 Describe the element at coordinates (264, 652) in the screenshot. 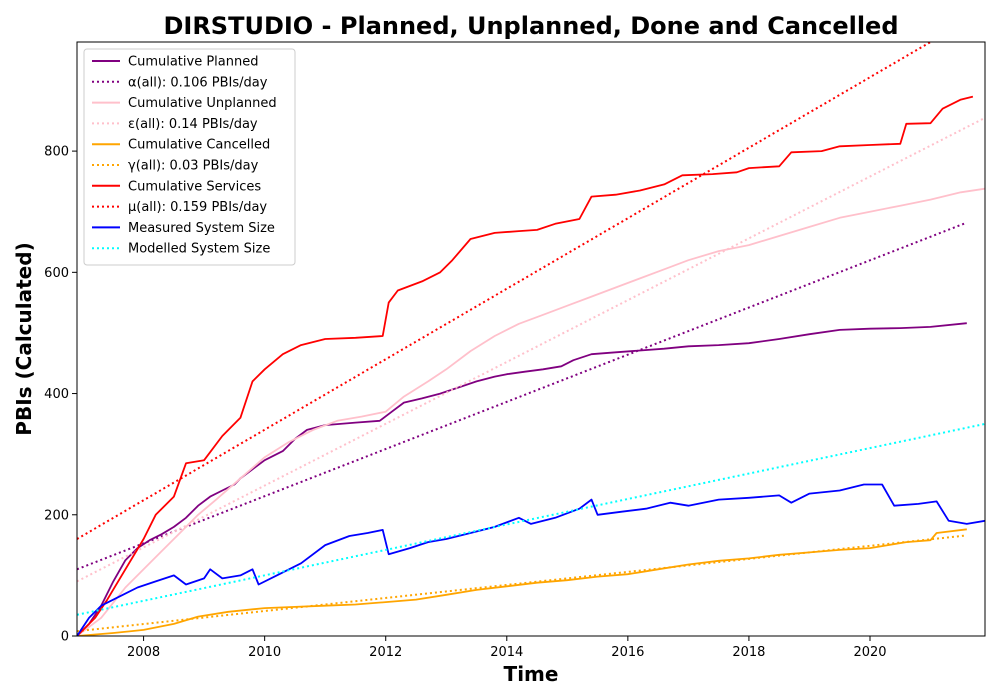

I see `x-tick-label: 2010` at that location.